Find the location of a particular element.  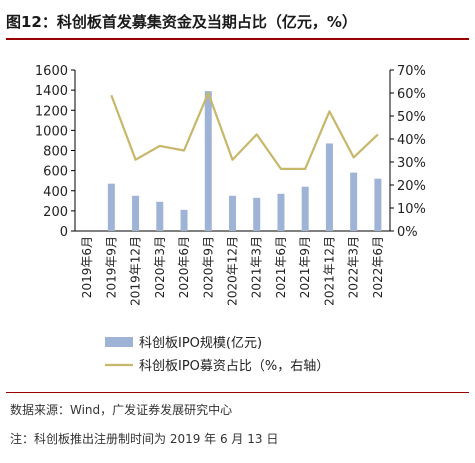

x-axis-tick-label: 2020年3月 is located at coordinates (160, 267).